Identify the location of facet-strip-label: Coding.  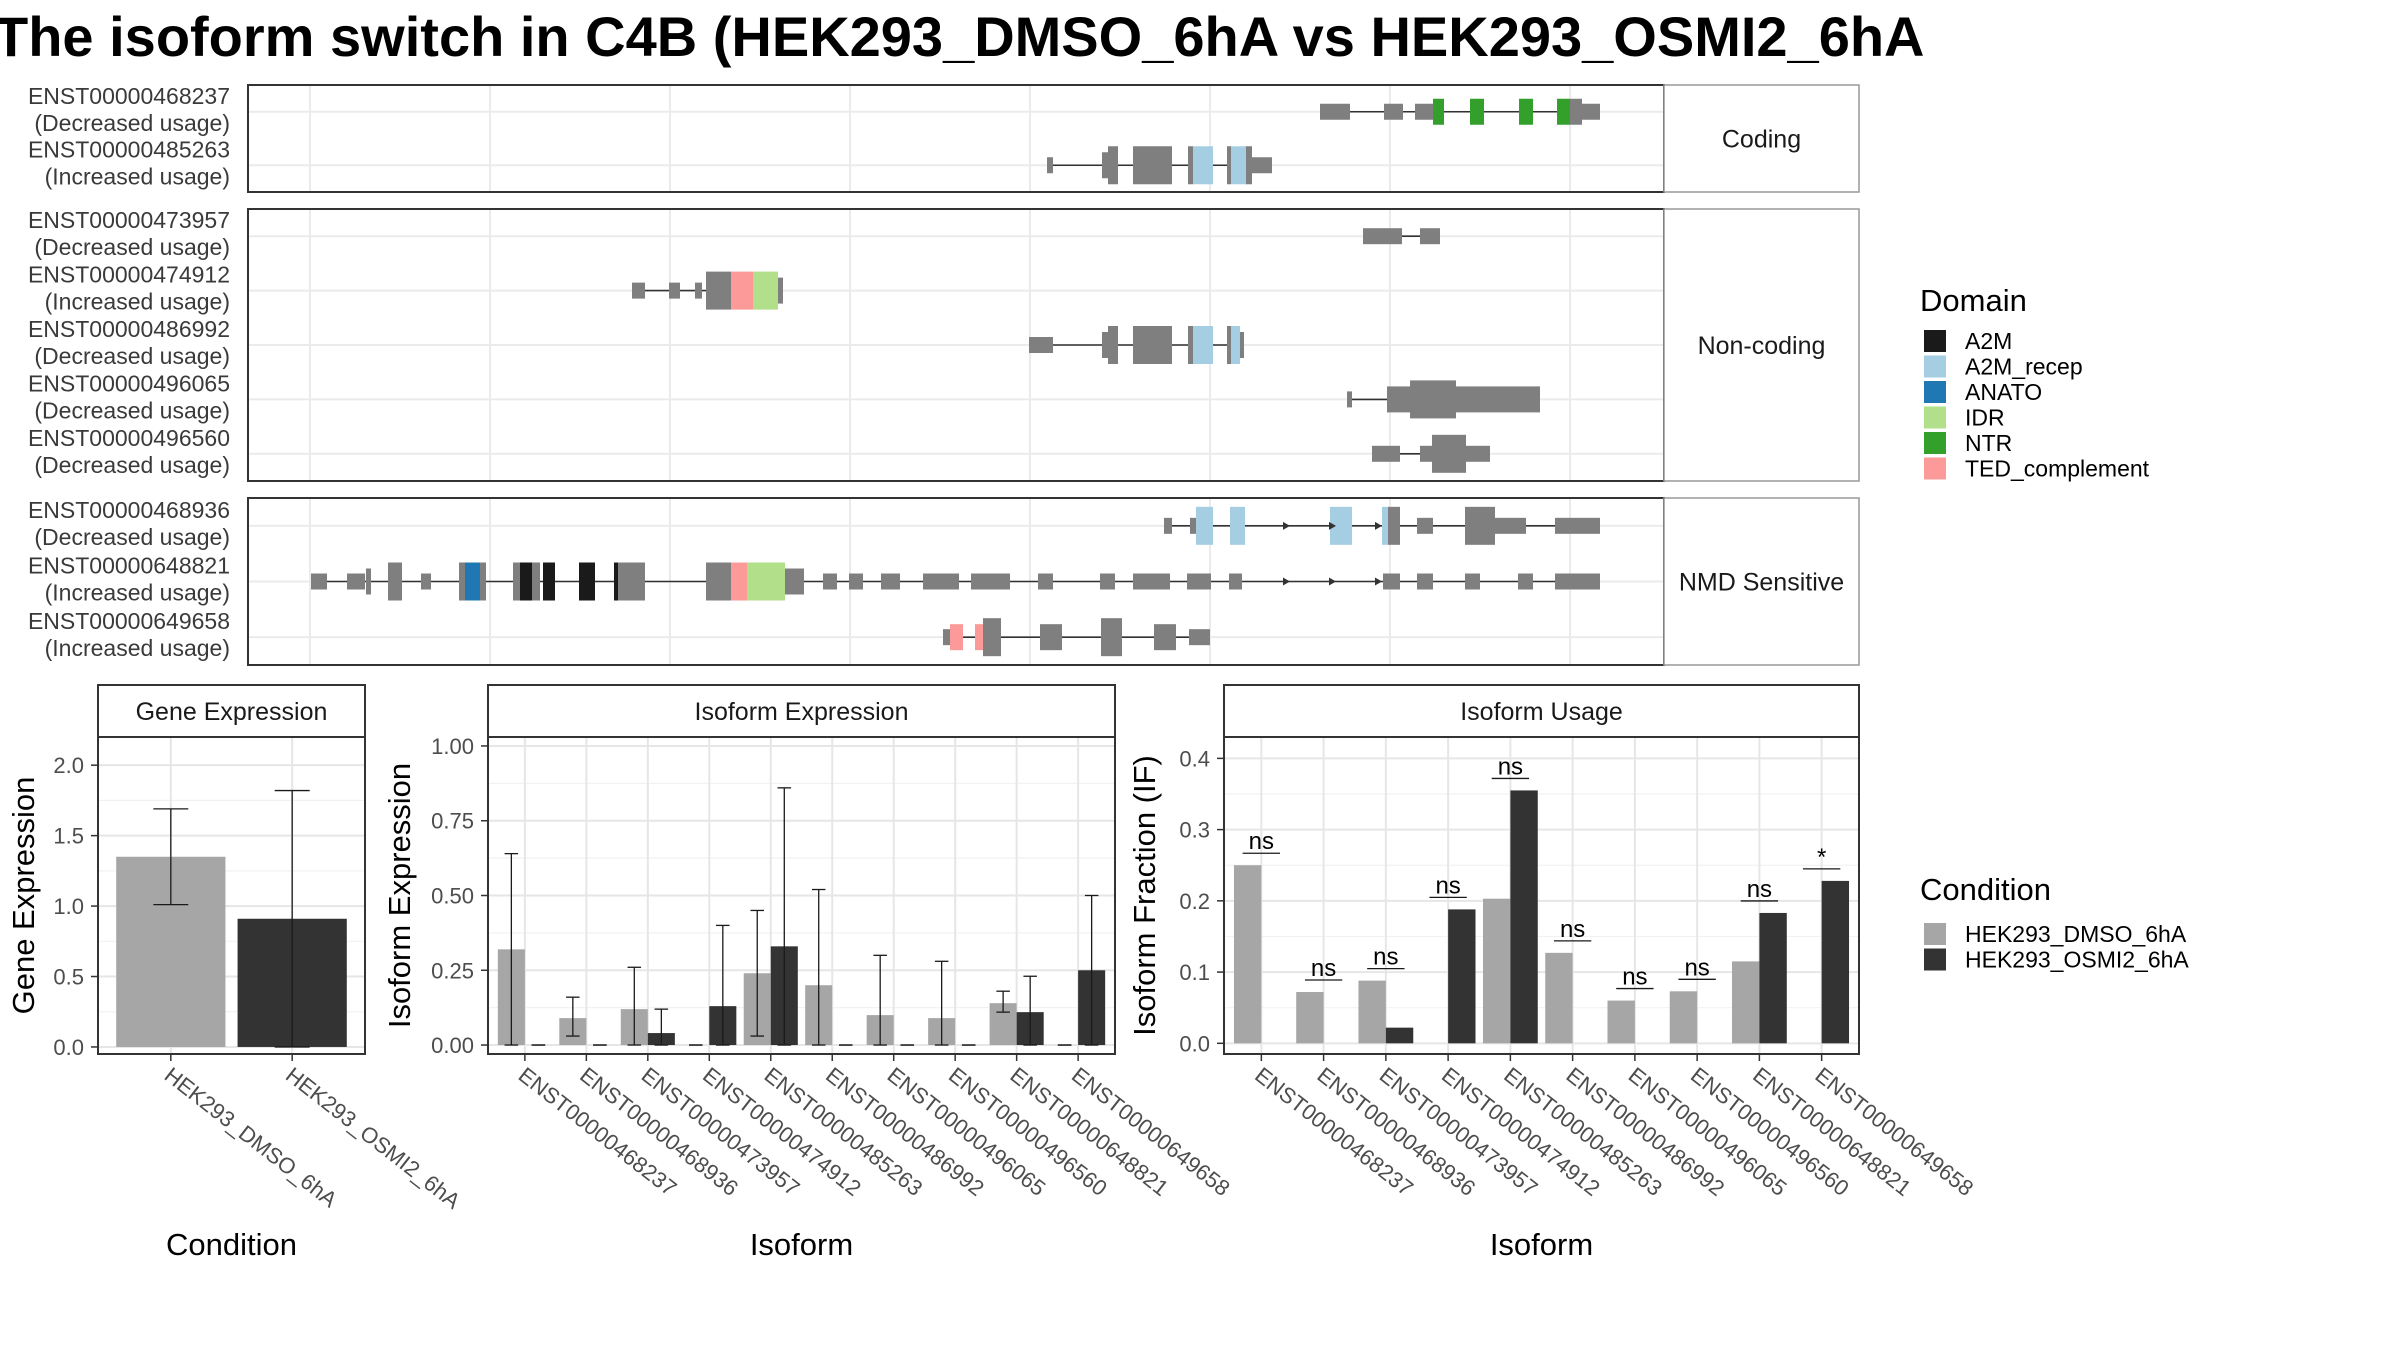
(1761, 140).